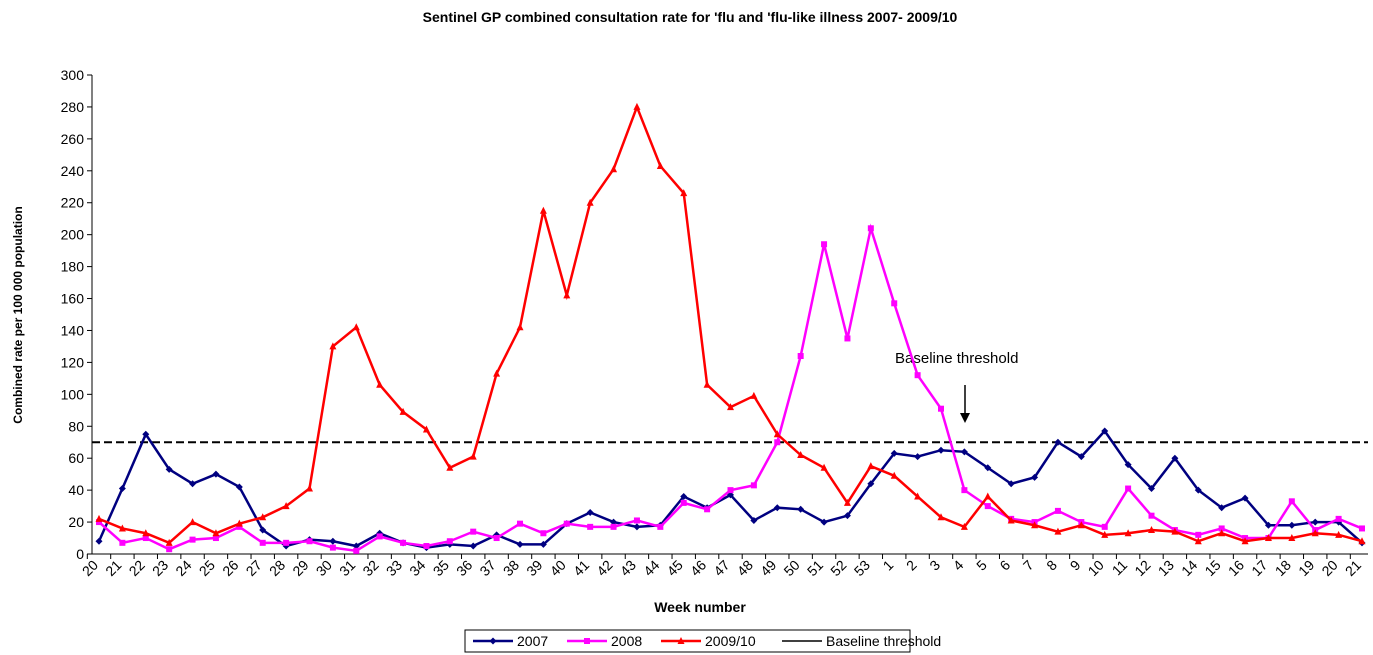  I want to click on x-tick-label: 48, so click(745, 568).